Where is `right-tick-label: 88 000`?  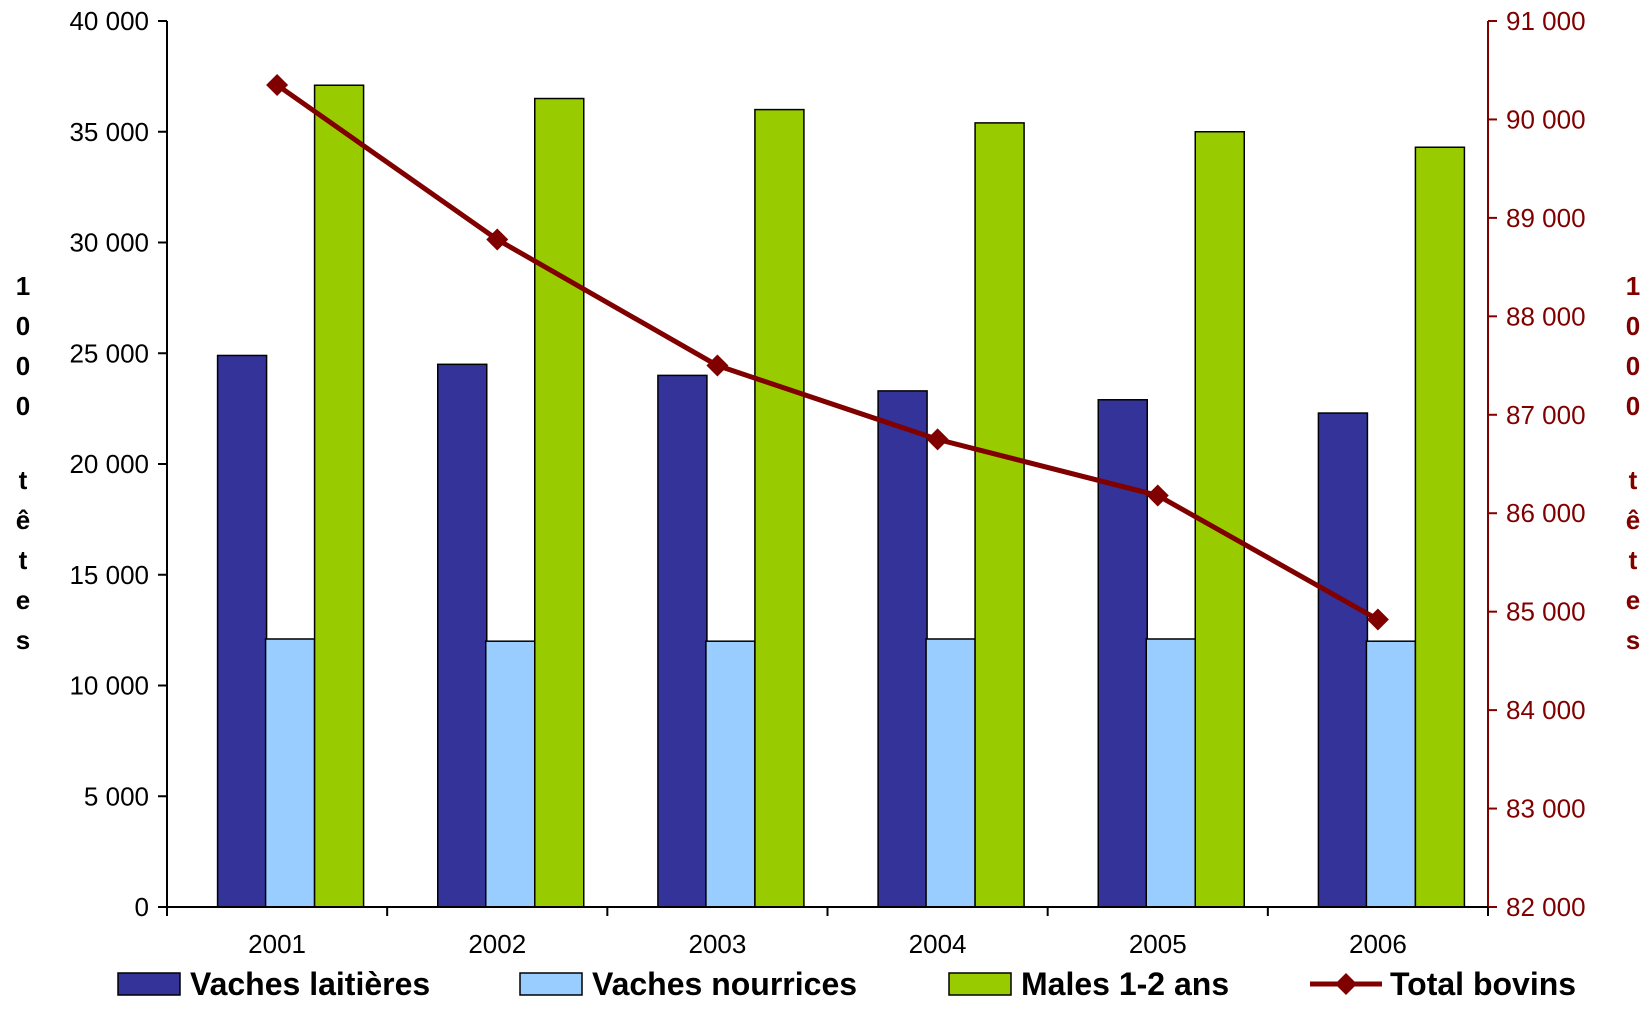 right-tick-label: 88 000 is located at coordinates (1546, 316).